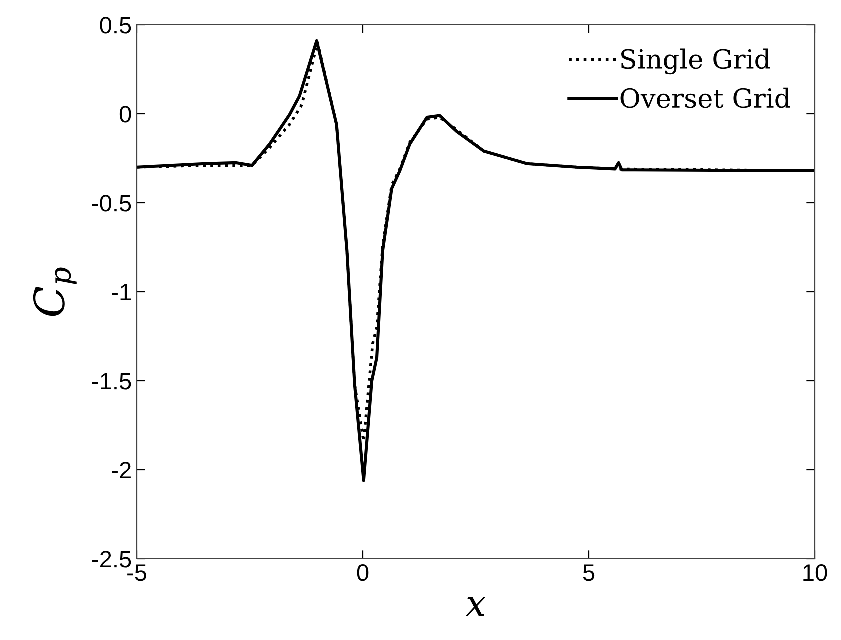  Describe the element at coordinates (589, 573) in the screenshot. I see `x-tick-label: 5` at that location.